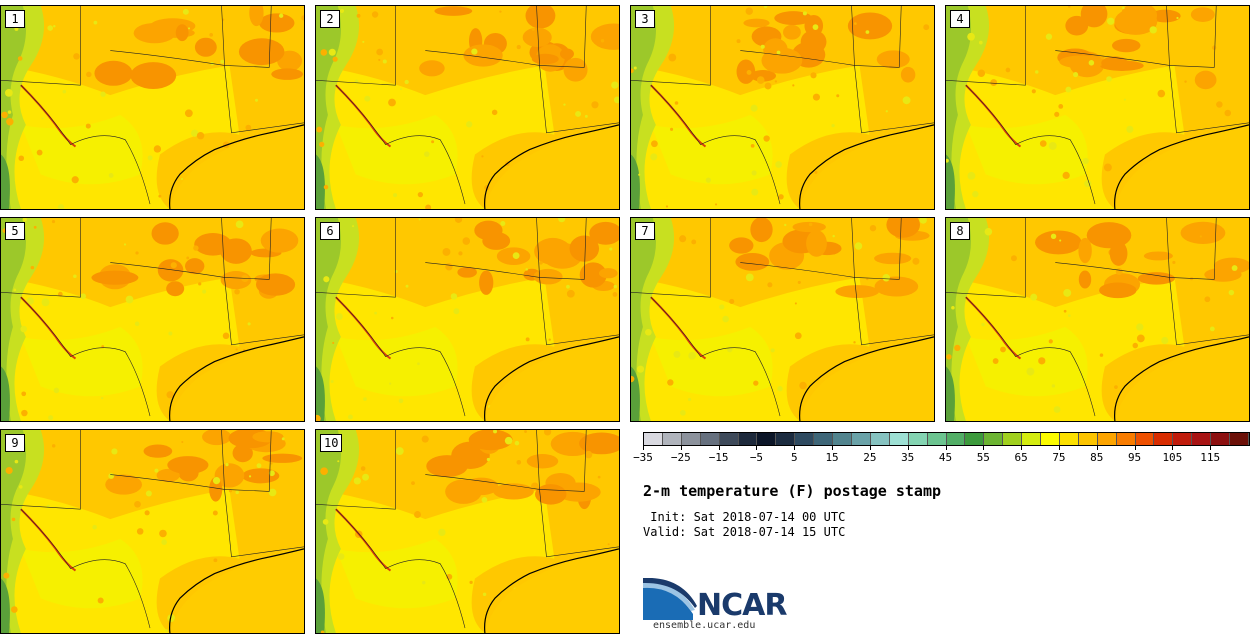  I want to click on stamp-panel-10: 10, so click(467, 531).